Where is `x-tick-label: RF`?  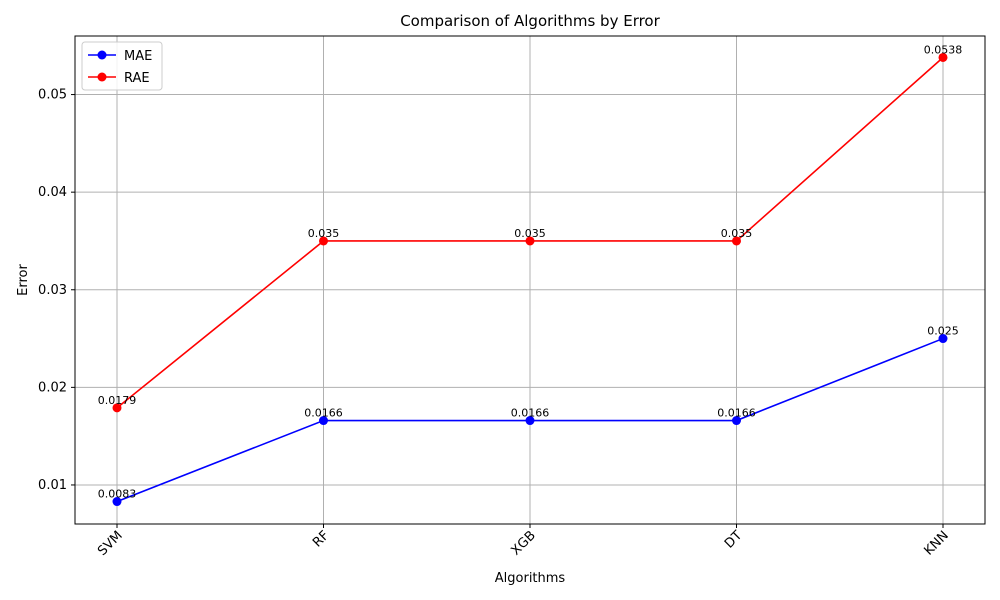 x-tick-label: RF is located at coordinates (321, 539).